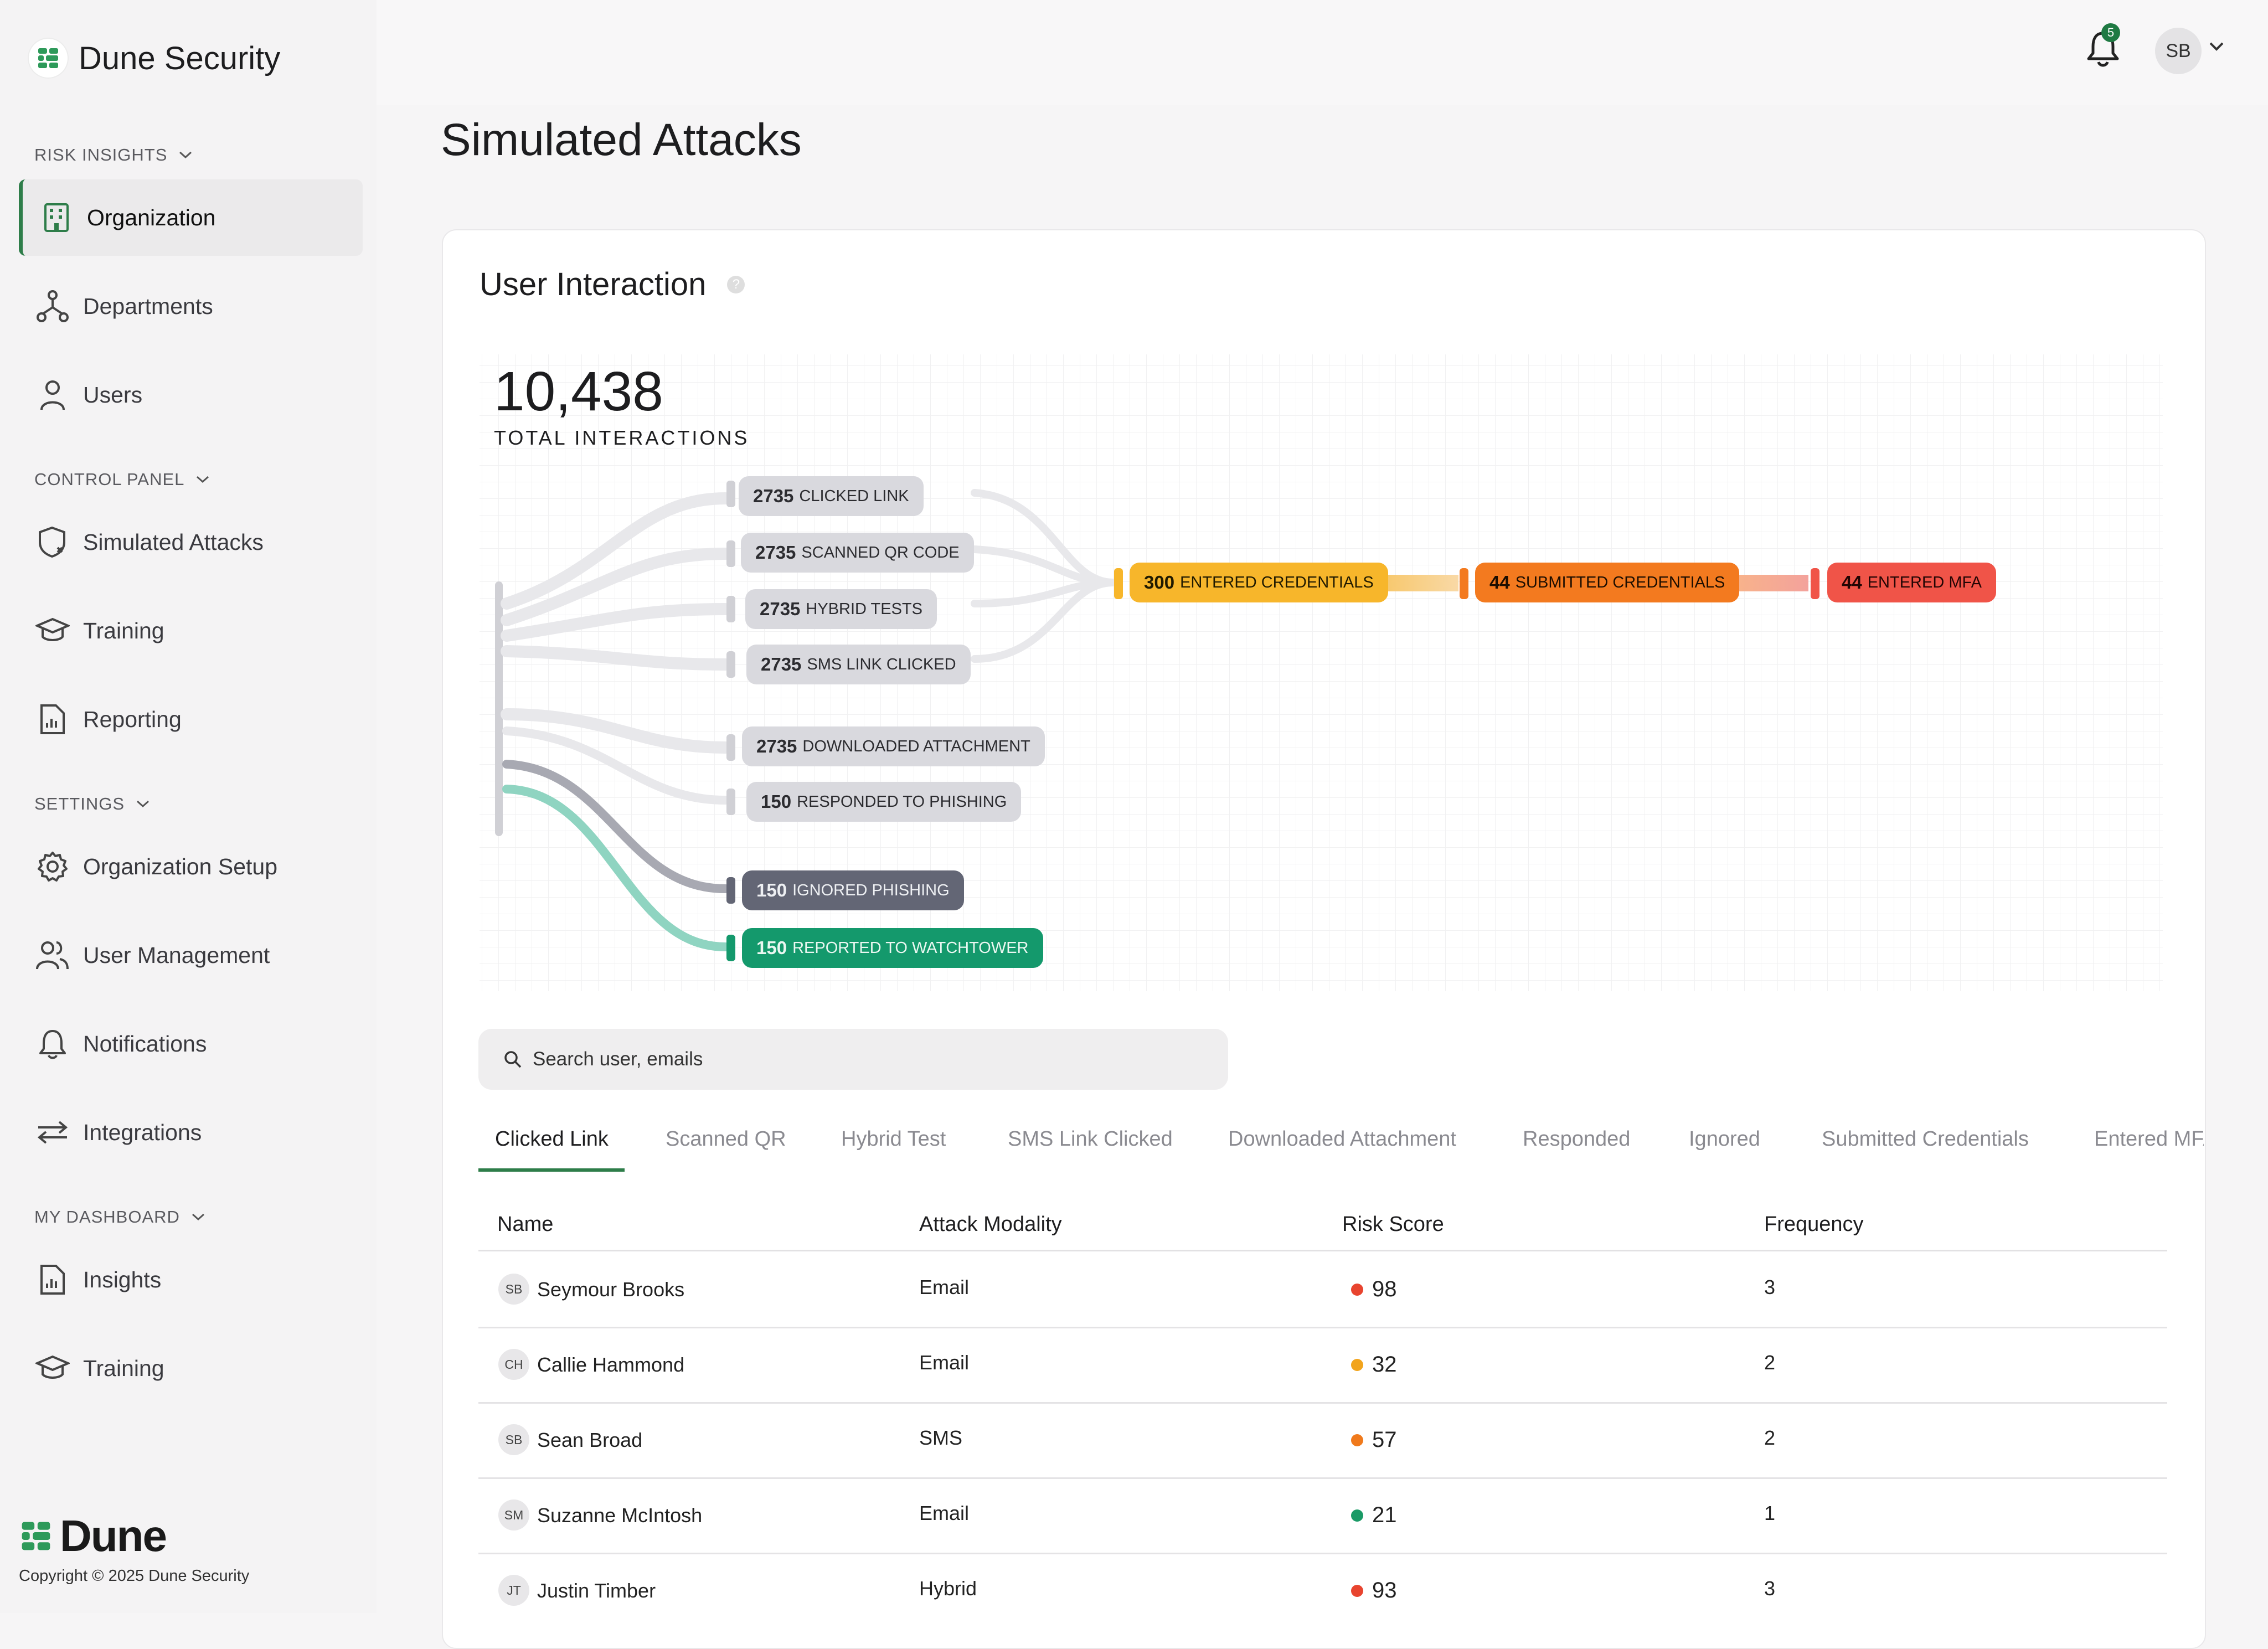 The width and height of the screenshot is (2268, 1649). I want to click on table-row: JT Justin Timber Hybrid 93 3, so click(1322, 1590).